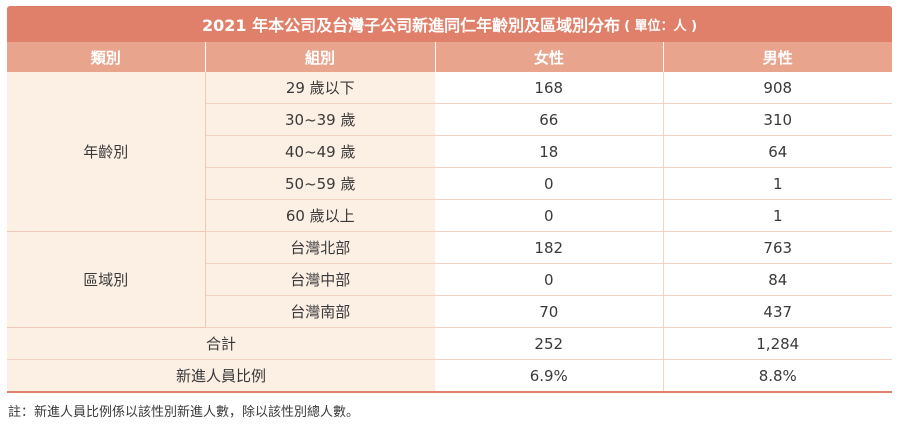 The height and width of the screenshot is (440, 900). I want to click on group-cell: 台灣中部, so click(320, 279).